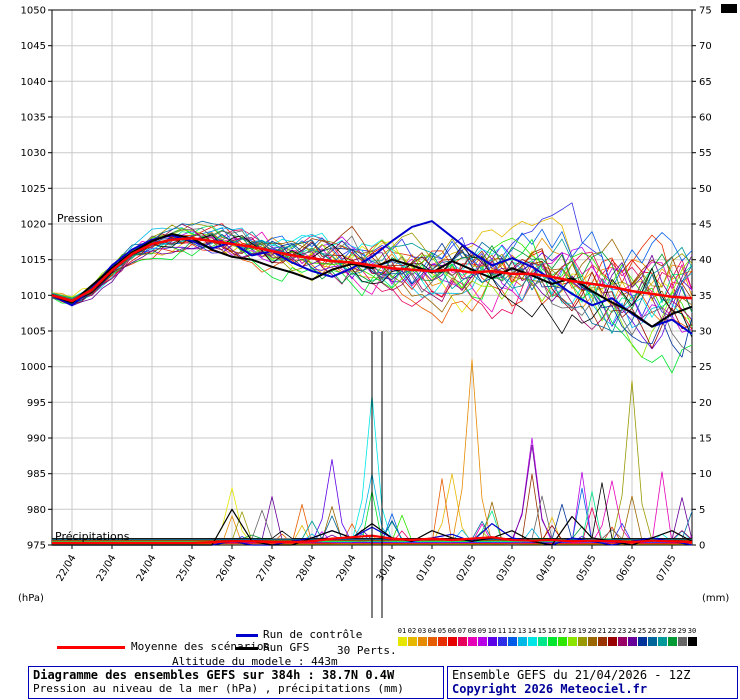 This screenshot has height=700, width=740. Describe the element at coordinates (642, 636) in the screenshot. I see `member-legend-item: 25` at that location.